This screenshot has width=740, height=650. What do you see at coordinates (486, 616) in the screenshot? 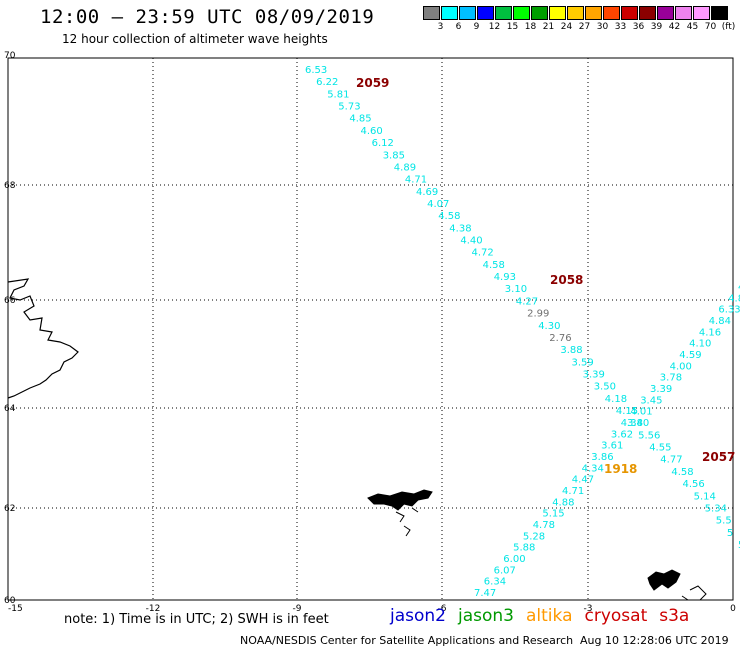
I see `legend-entry-jason3: jason3` at bounding box center [486, 616].